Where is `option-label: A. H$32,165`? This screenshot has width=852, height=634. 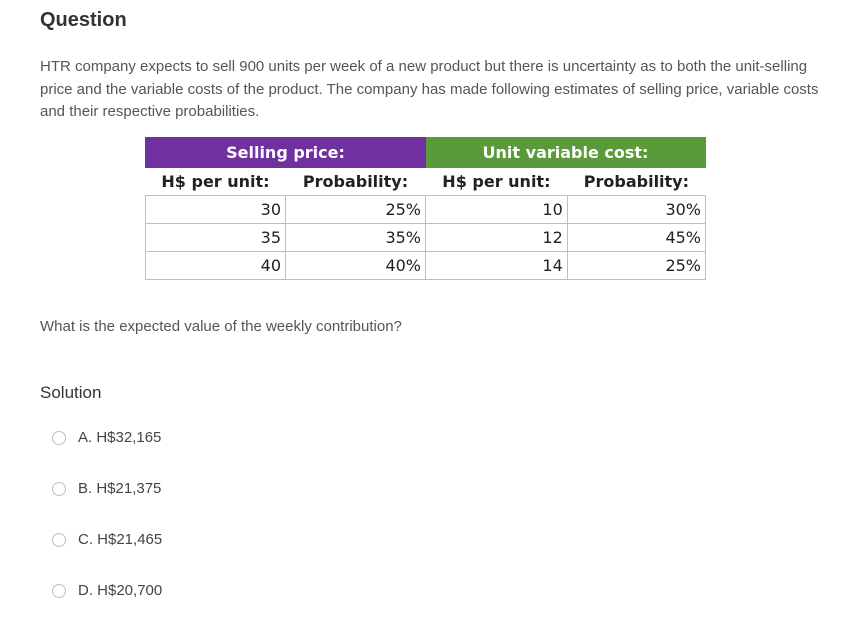 option-label: A. H$32,165 is located at coordinates (120, 437).